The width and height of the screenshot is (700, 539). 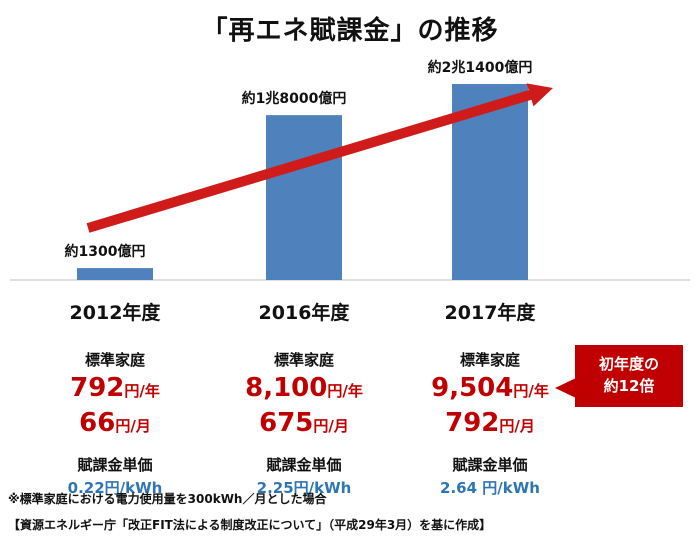 I want to click on monthly-charge-value: 675, so click(x=286, y=423).